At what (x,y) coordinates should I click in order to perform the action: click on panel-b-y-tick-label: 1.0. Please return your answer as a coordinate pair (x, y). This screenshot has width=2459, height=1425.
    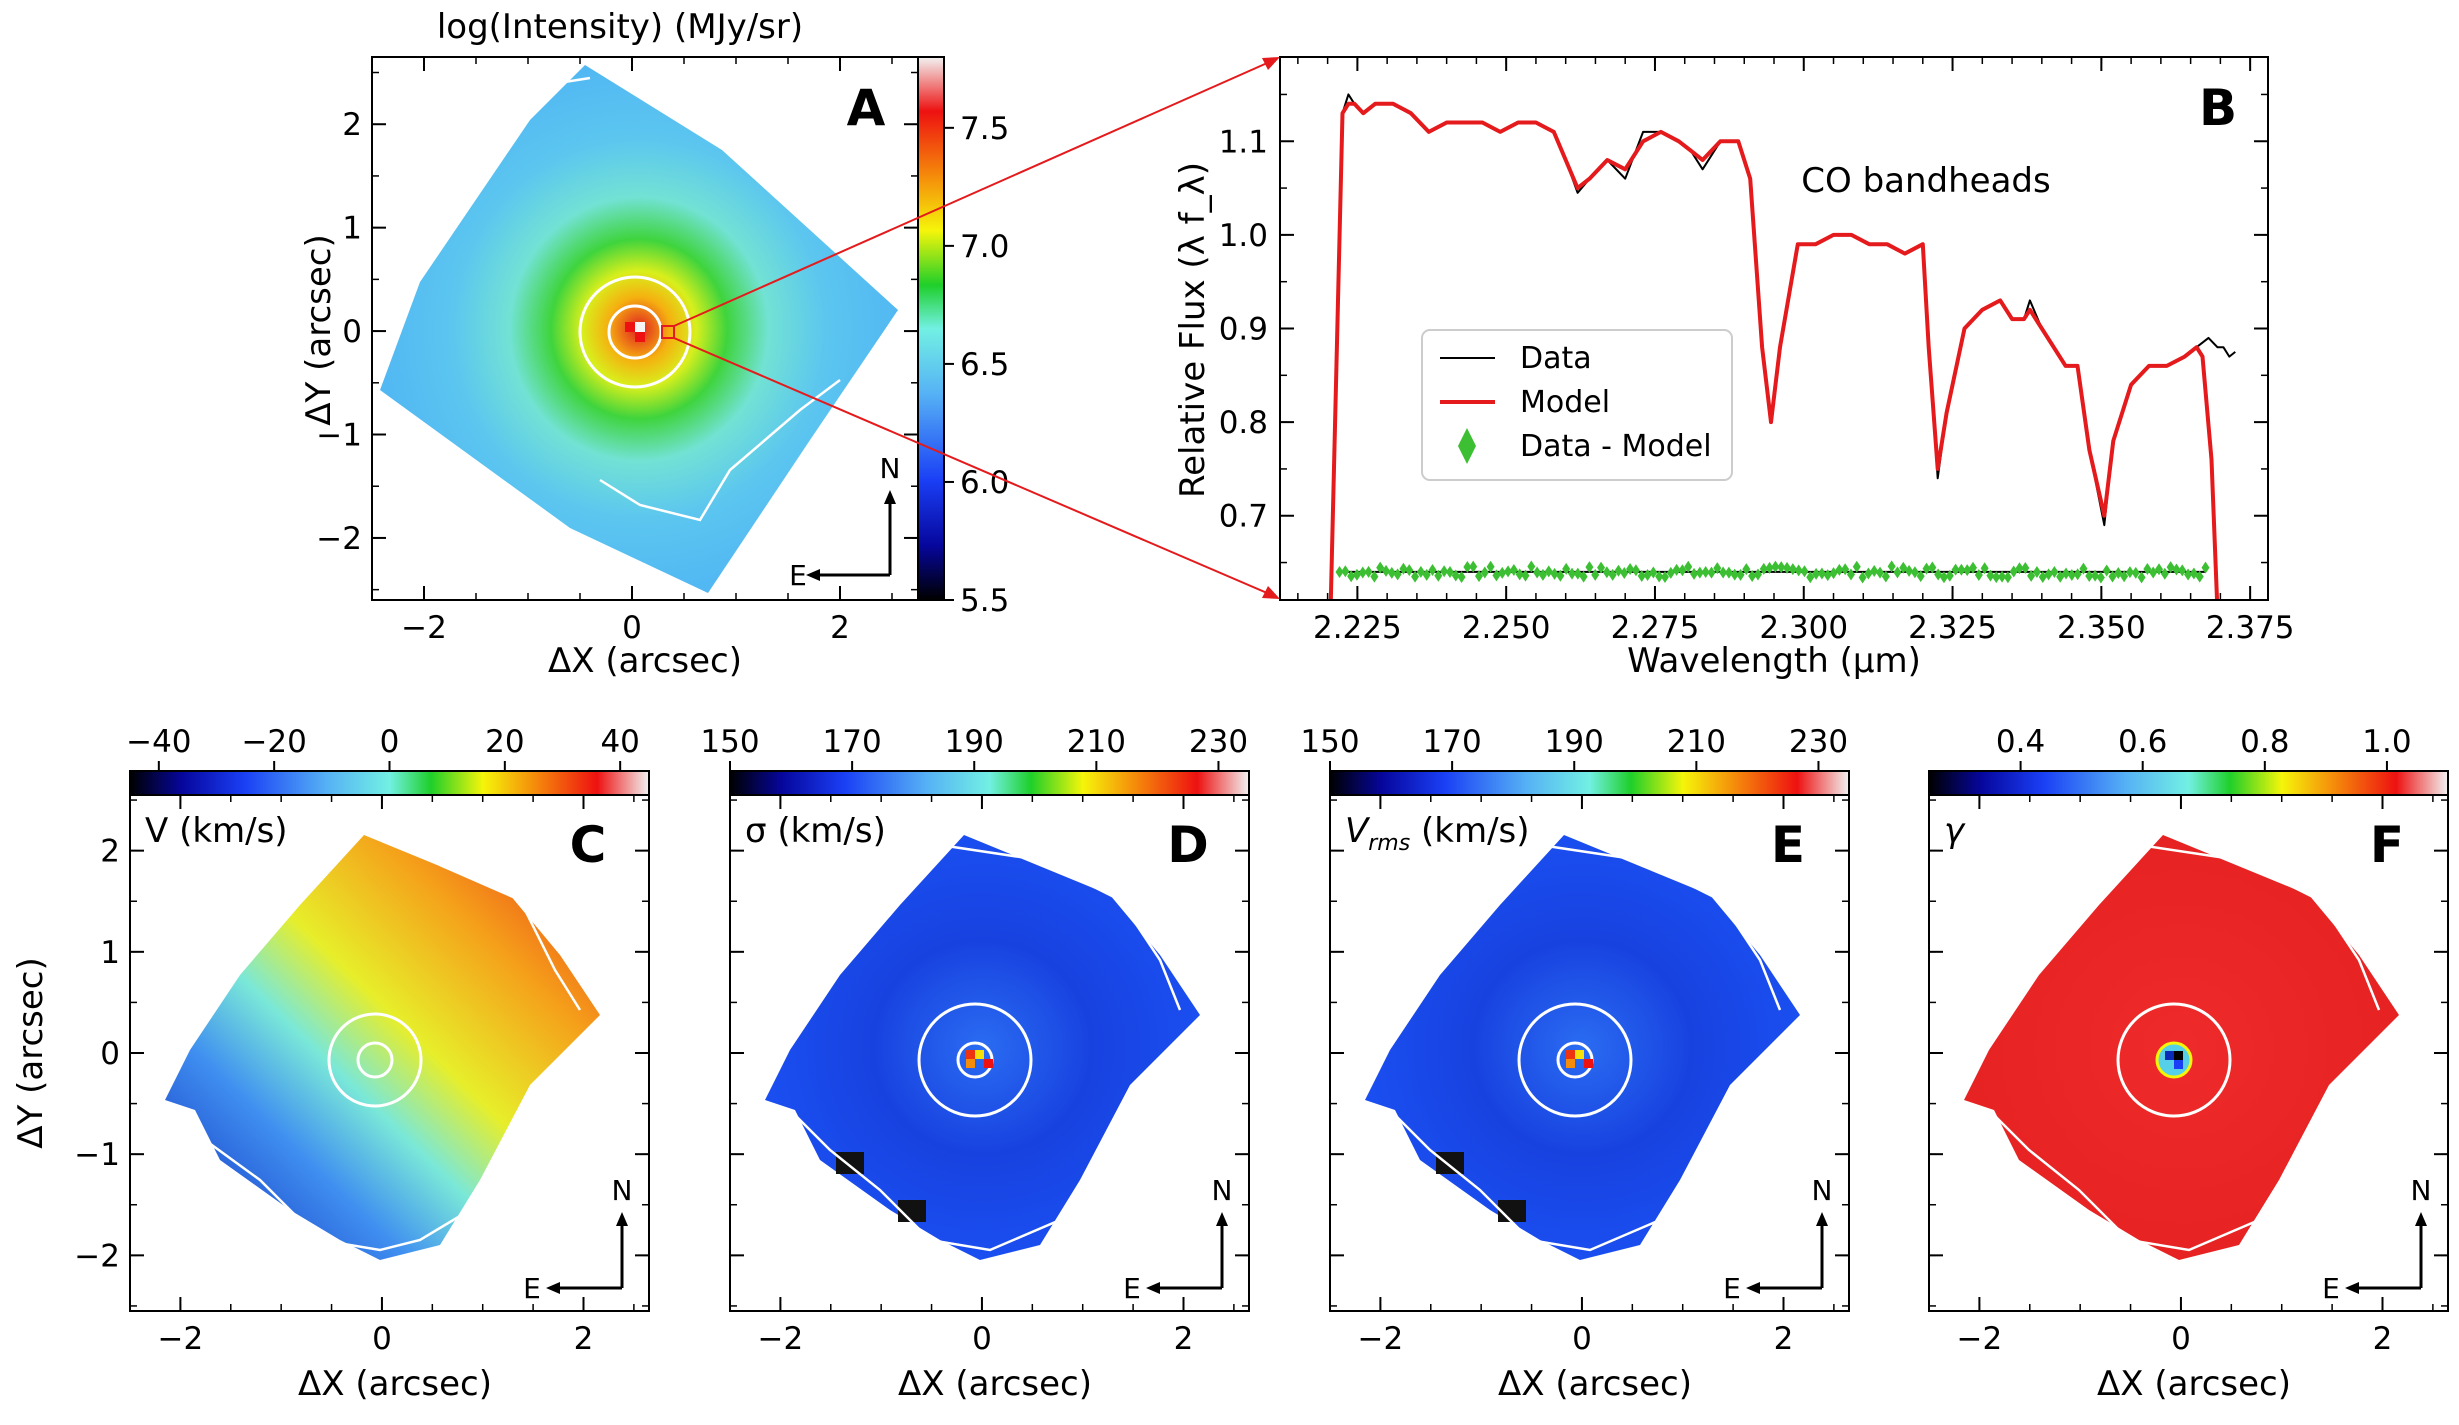
    Looking at the image, I should click on (1243, 236).